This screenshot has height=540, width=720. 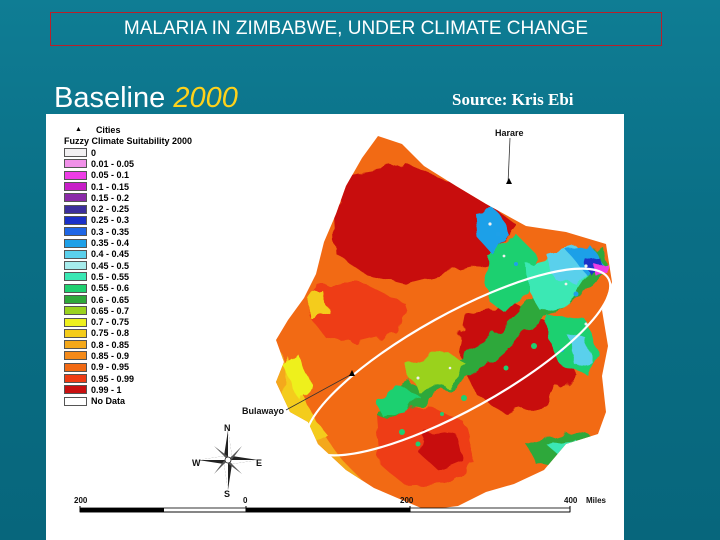 I want to click on legend-label: 0.35 - 0.4, so click(x=110, y=243).